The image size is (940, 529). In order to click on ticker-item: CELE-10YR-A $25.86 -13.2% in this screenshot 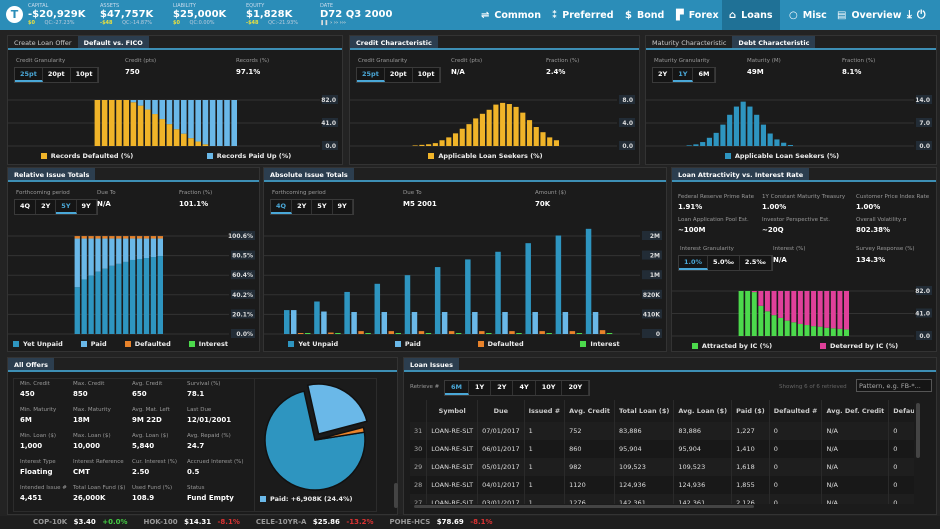, I will do `click(321, 522)`.